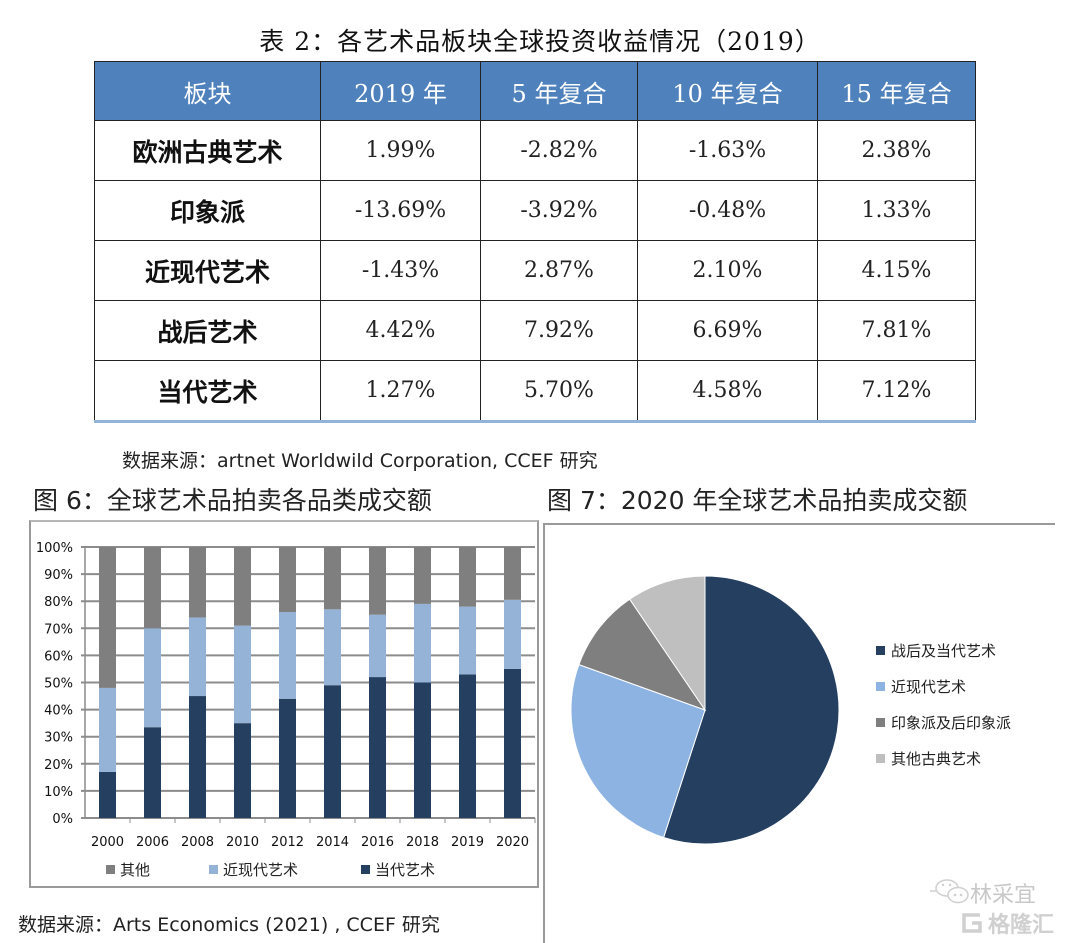 The image size is (1080, 943). I want to click on y-tick-label: 90%, so click(58, 575).